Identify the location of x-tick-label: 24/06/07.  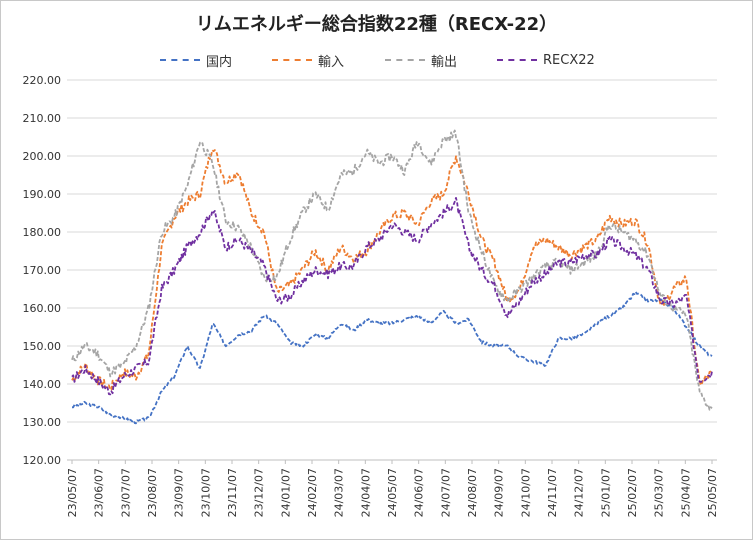
(419, 492).